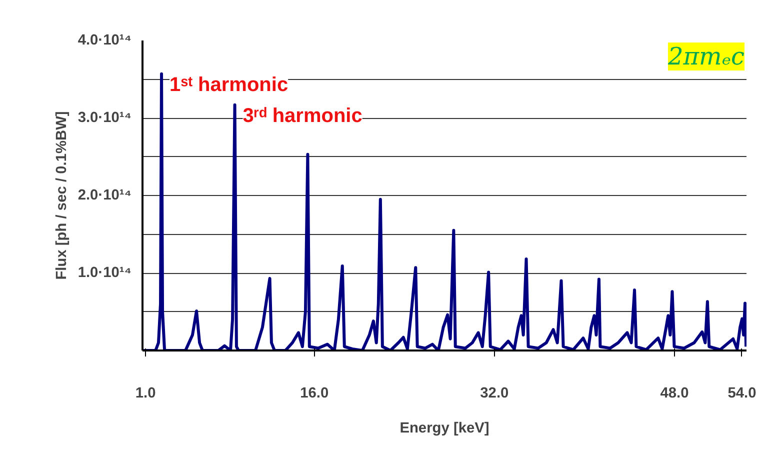 The height and width of the screenshot is (454, 769). Describe the element at coordinates (105, 40) in the screenshot. I see `y-tick-label: 4.0·10¹⁴` at that location.